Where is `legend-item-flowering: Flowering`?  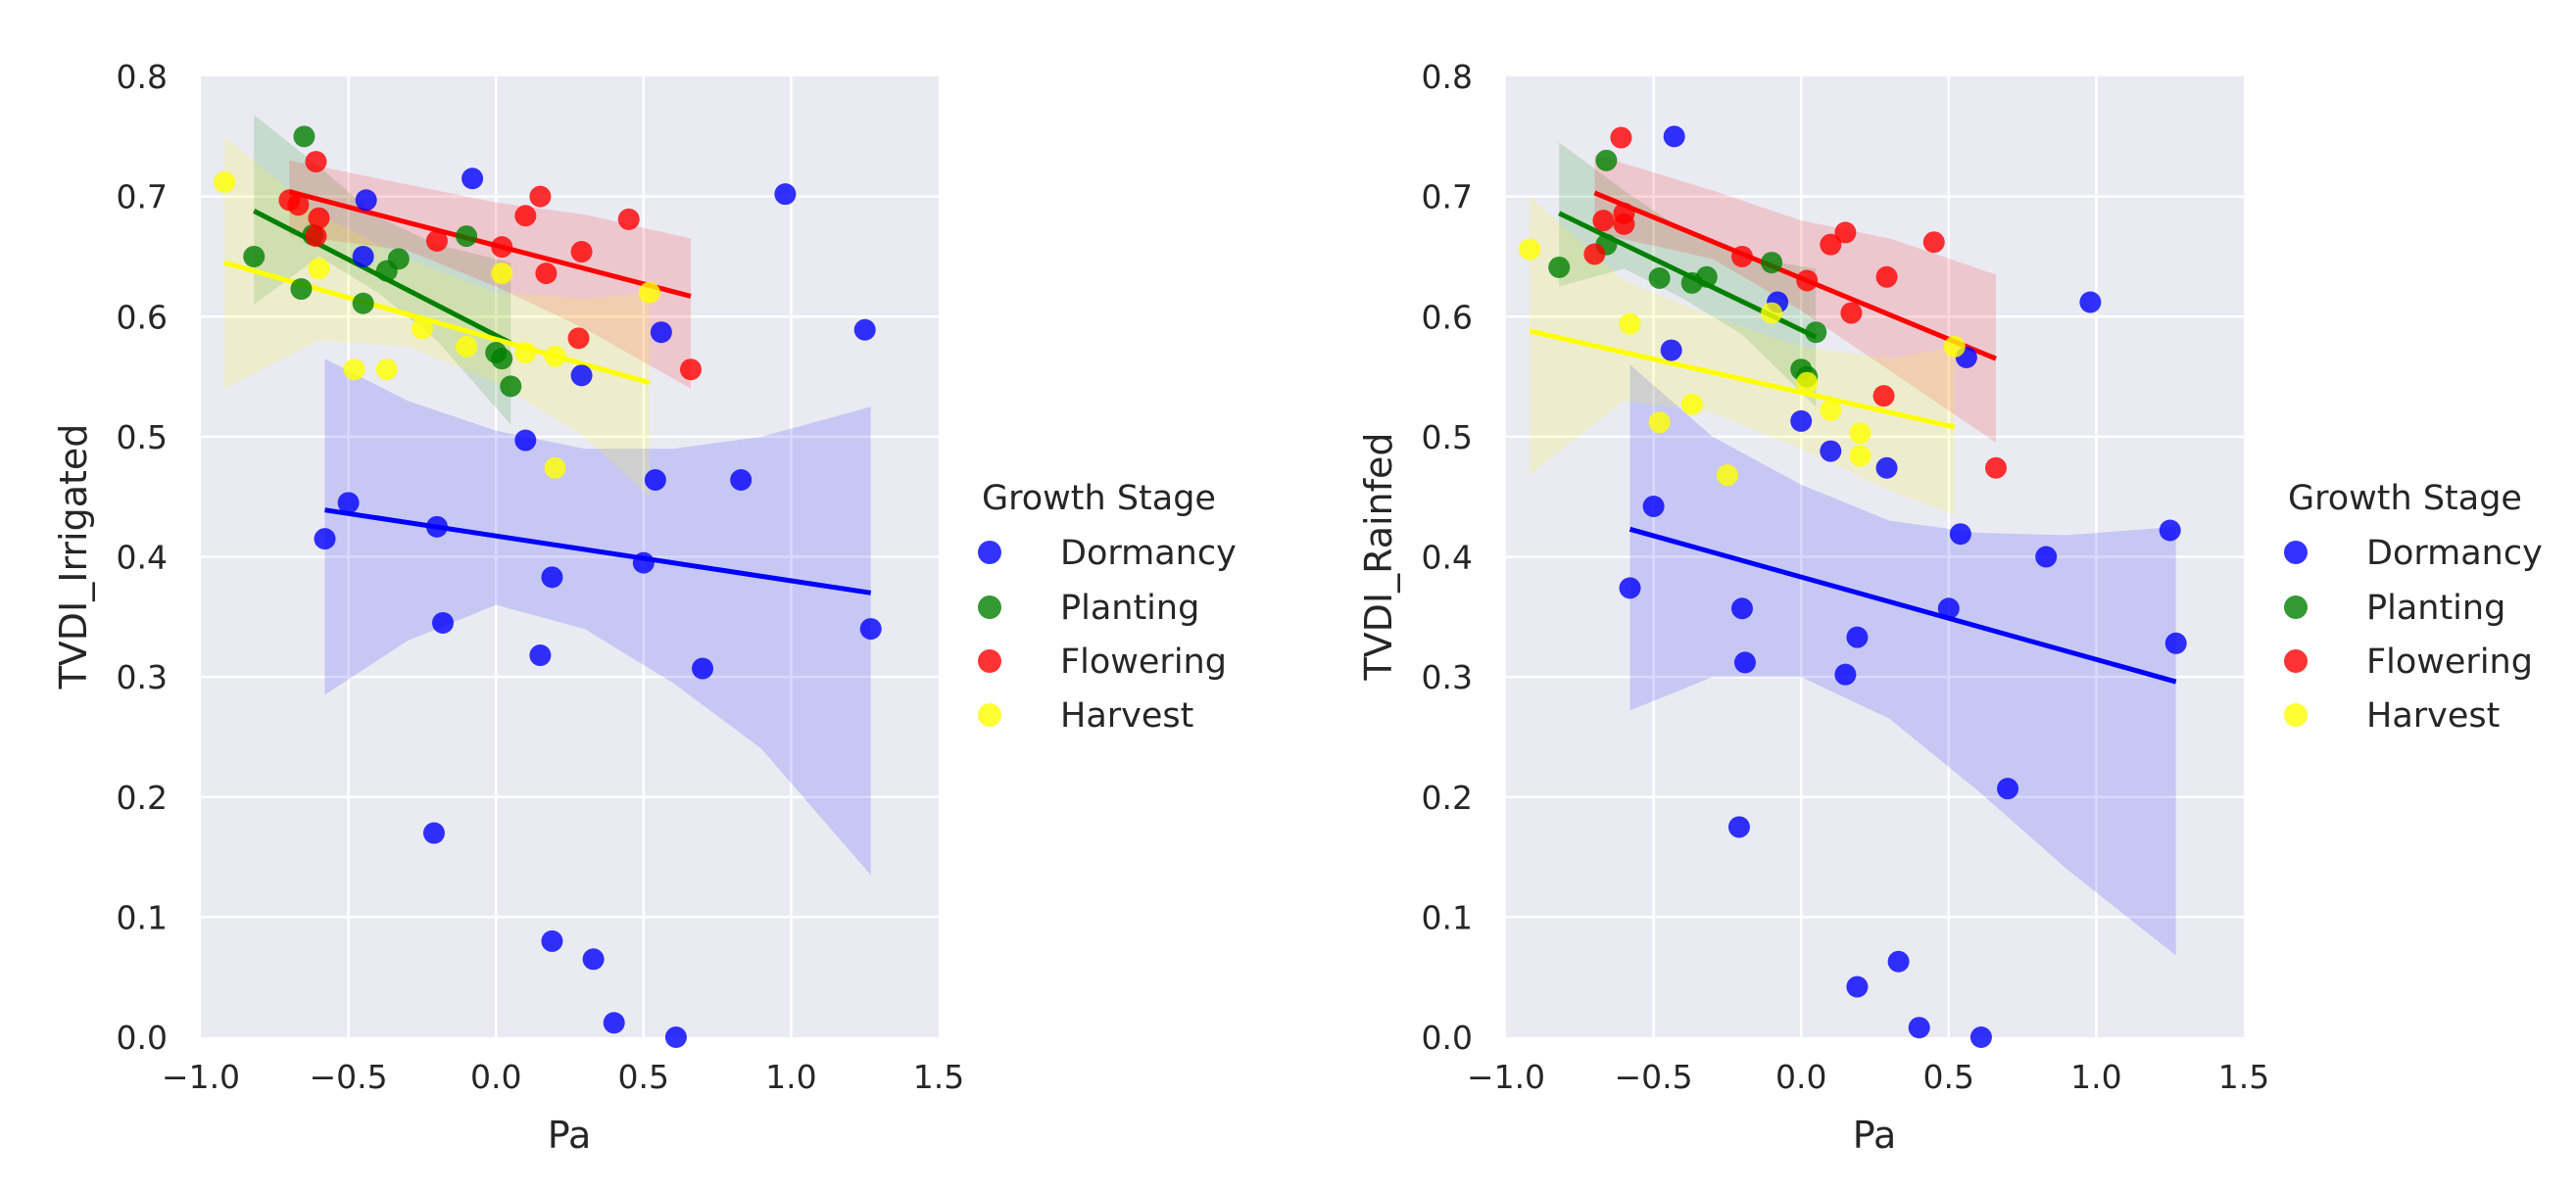
legend-item-flowering: Flowering is located at coordinates (1102, 662).